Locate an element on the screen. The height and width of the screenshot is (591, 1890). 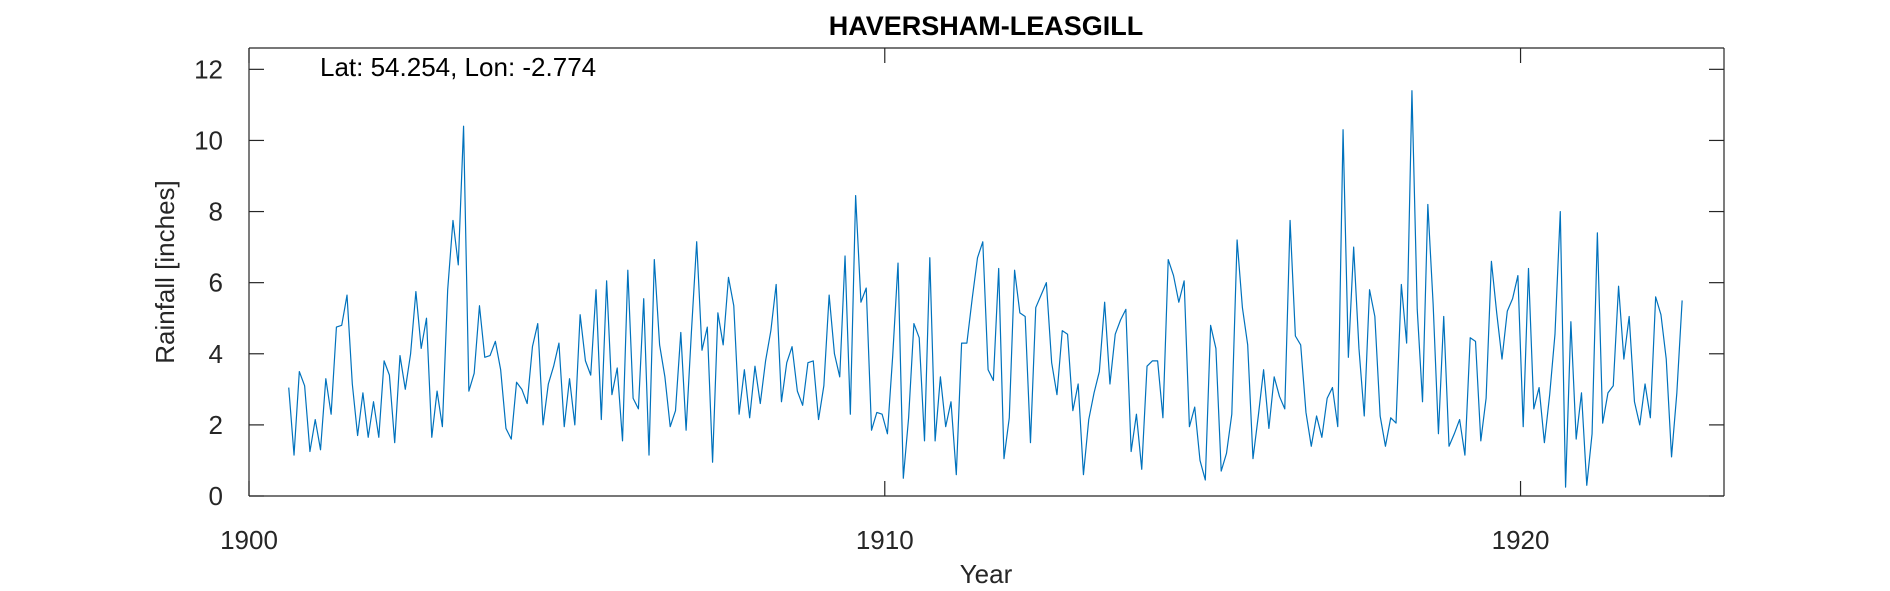
x-axis-label: Year is located at coordinates (986, 574).